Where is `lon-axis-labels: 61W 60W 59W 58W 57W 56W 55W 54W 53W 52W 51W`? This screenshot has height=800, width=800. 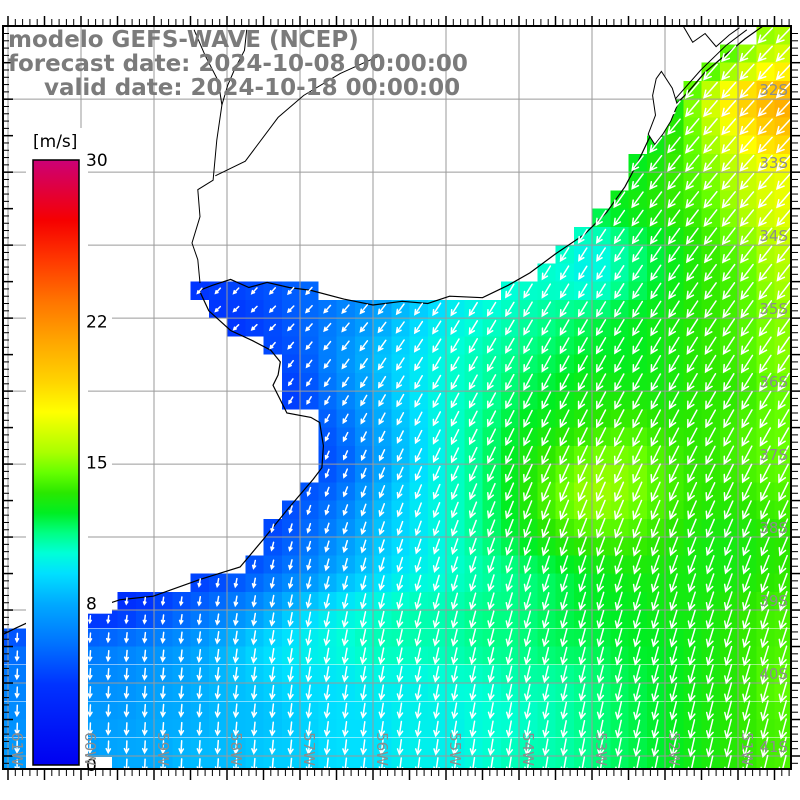
lon-axis-labels: 61W 60W 59W 58W 57W 56W 55W 54W 53W 52W 51W is located at coordinates (382, 749).